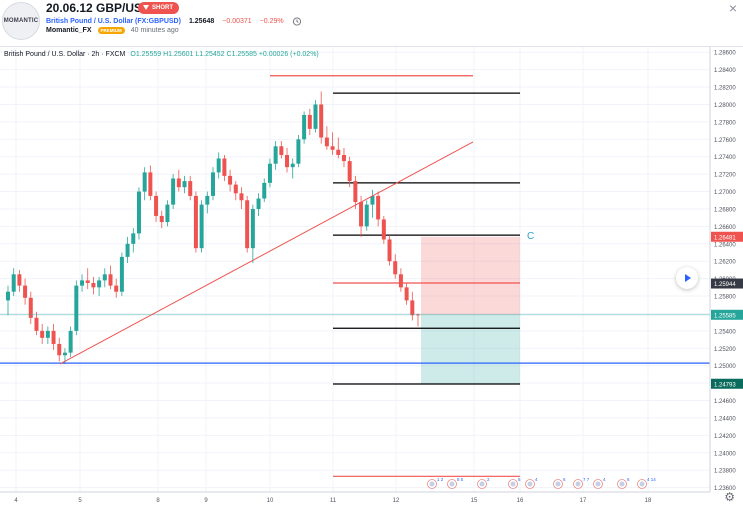  I want to click on close-icon: ×, so click(732, 8).